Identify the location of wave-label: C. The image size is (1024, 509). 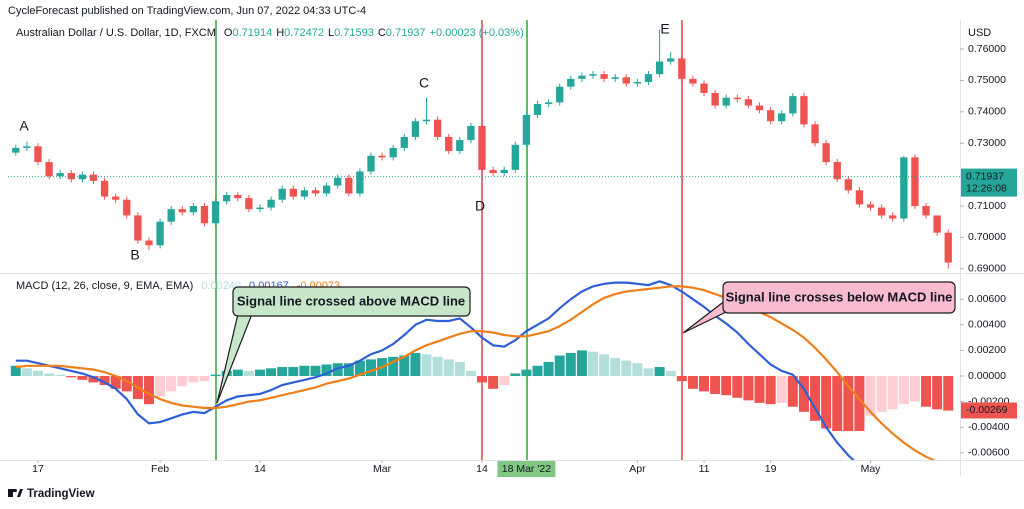
(424, 83).